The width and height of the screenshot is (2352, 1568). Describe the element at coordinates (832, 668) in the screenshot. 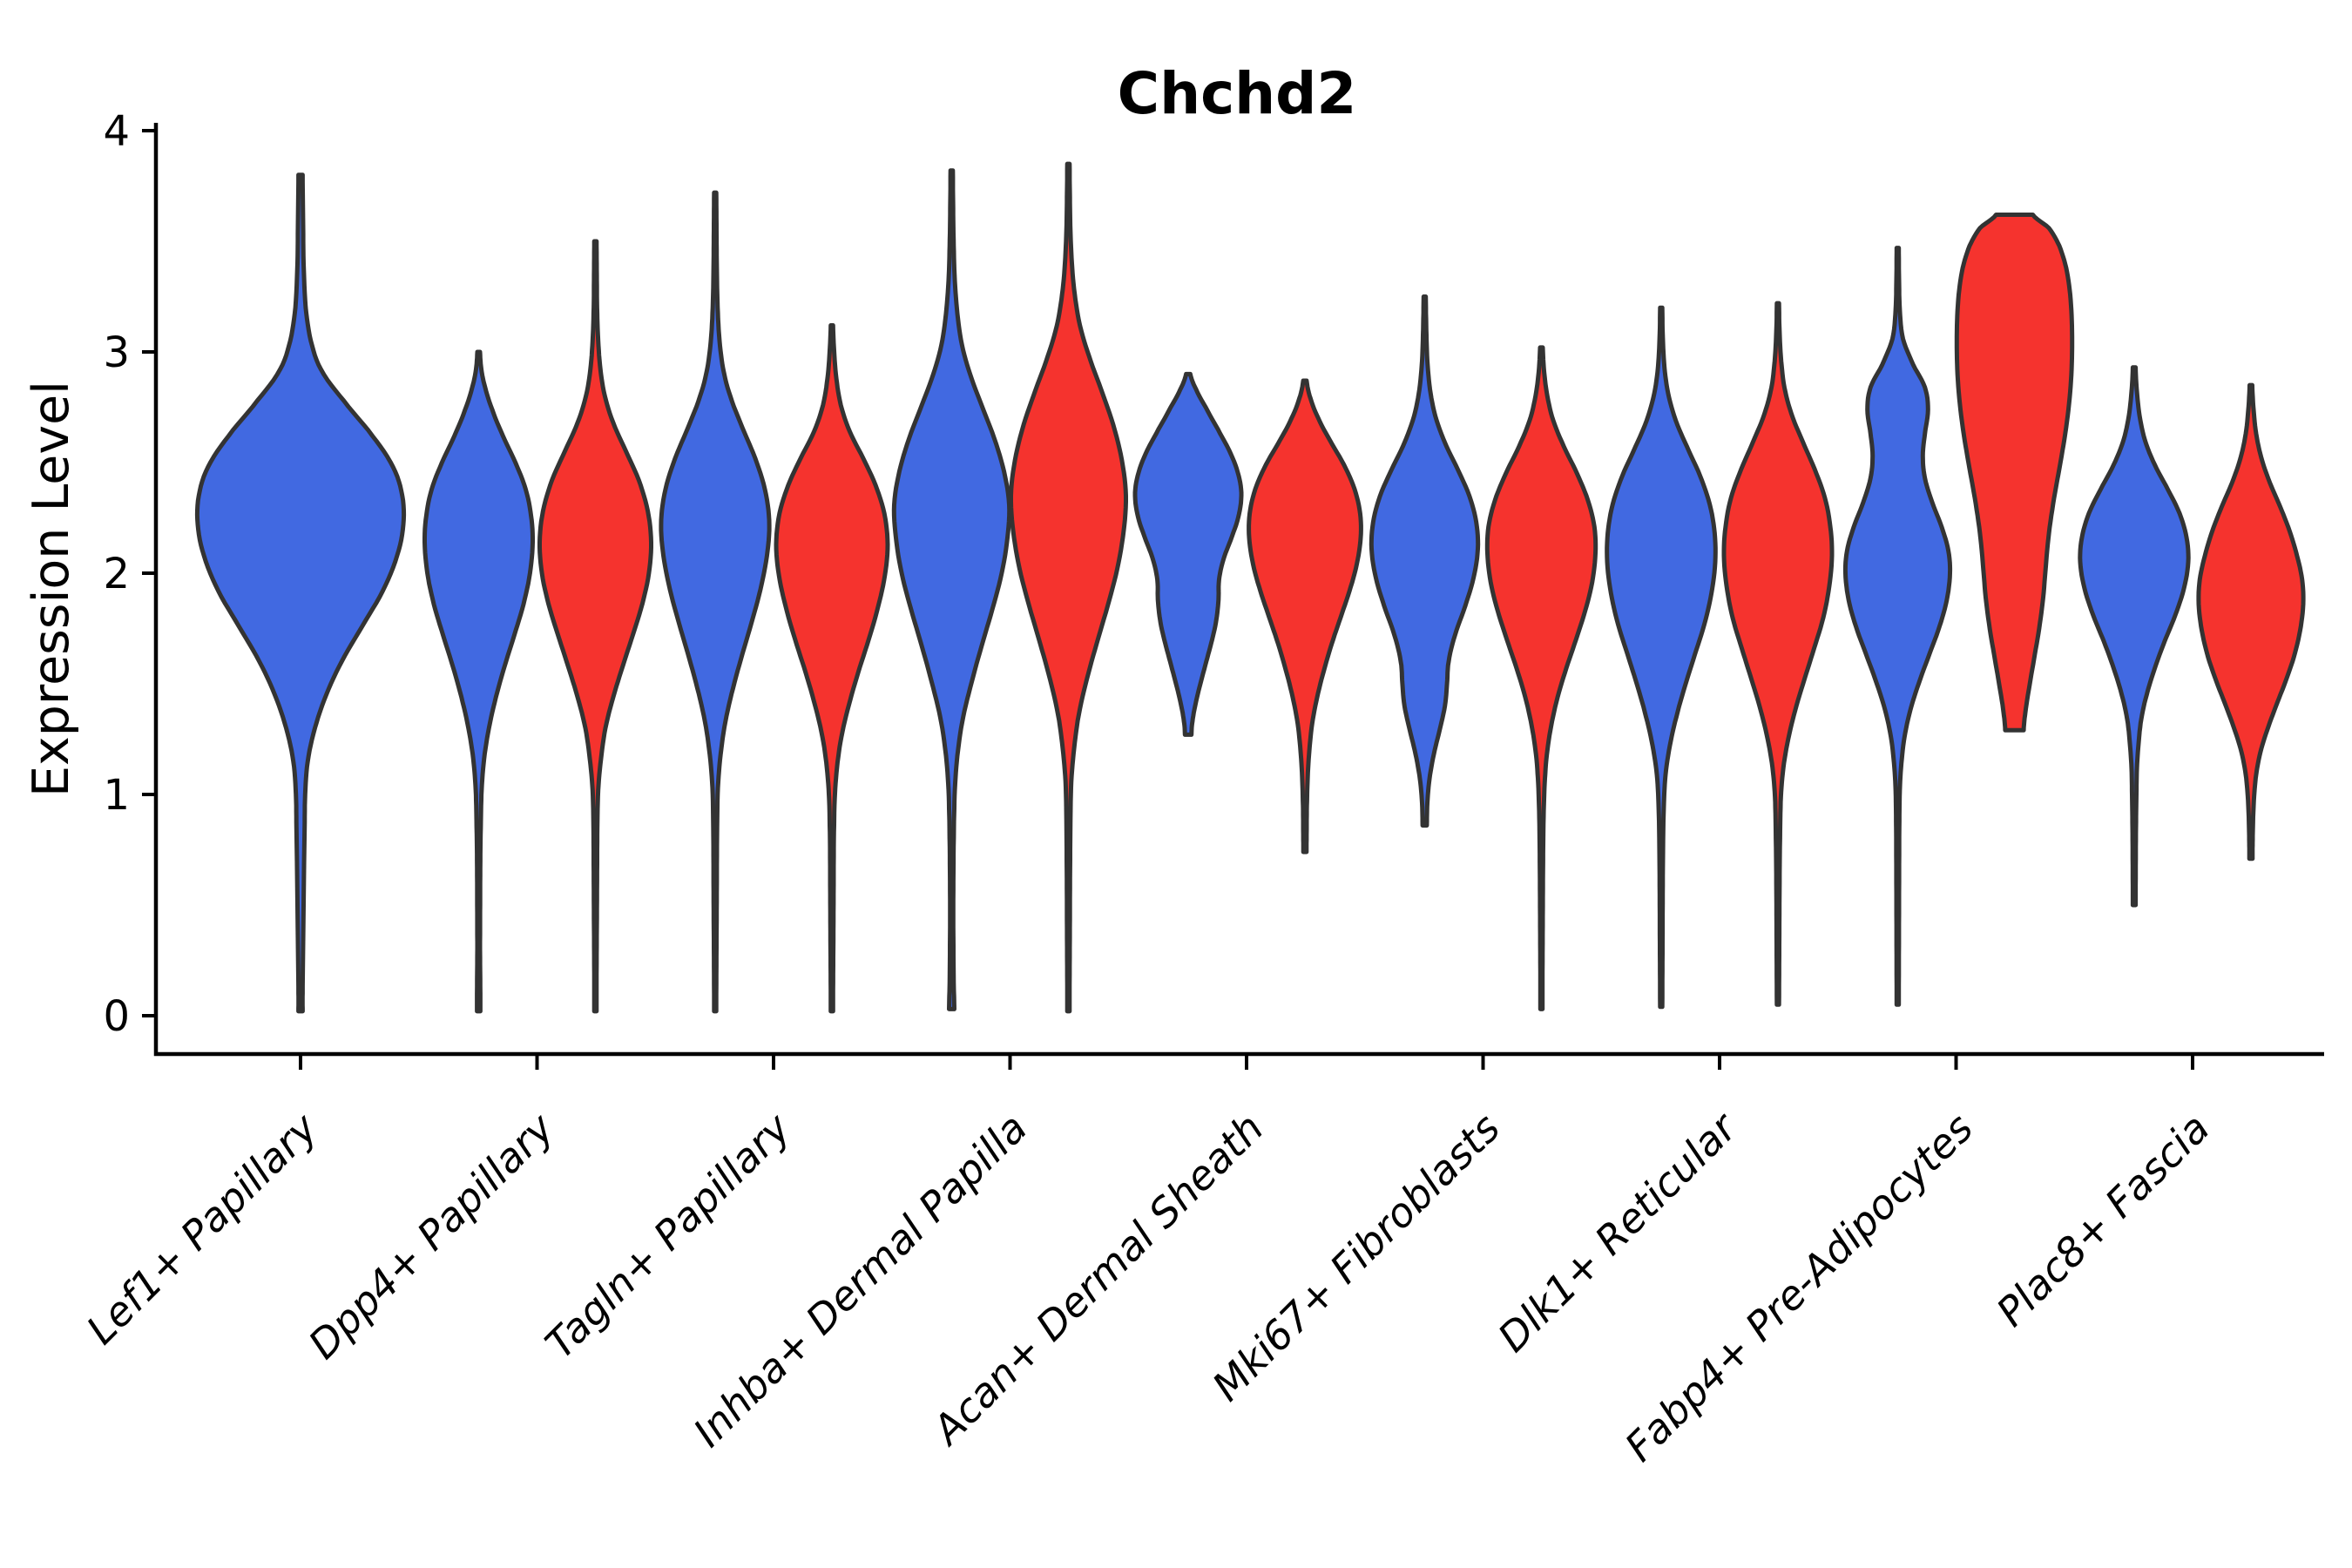

I see `violin-tagln-papillary-red` at that location.